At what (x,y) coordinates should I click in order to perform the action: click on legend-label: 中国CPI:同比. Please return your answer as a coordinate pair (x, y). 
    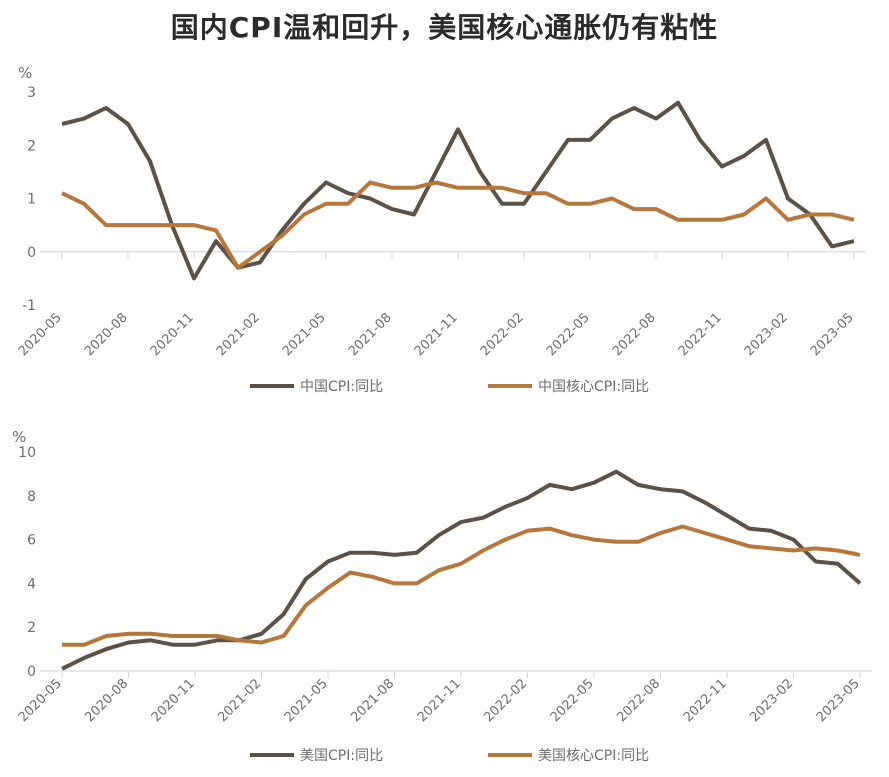
    Looking at the image, I should click on (341, 387).